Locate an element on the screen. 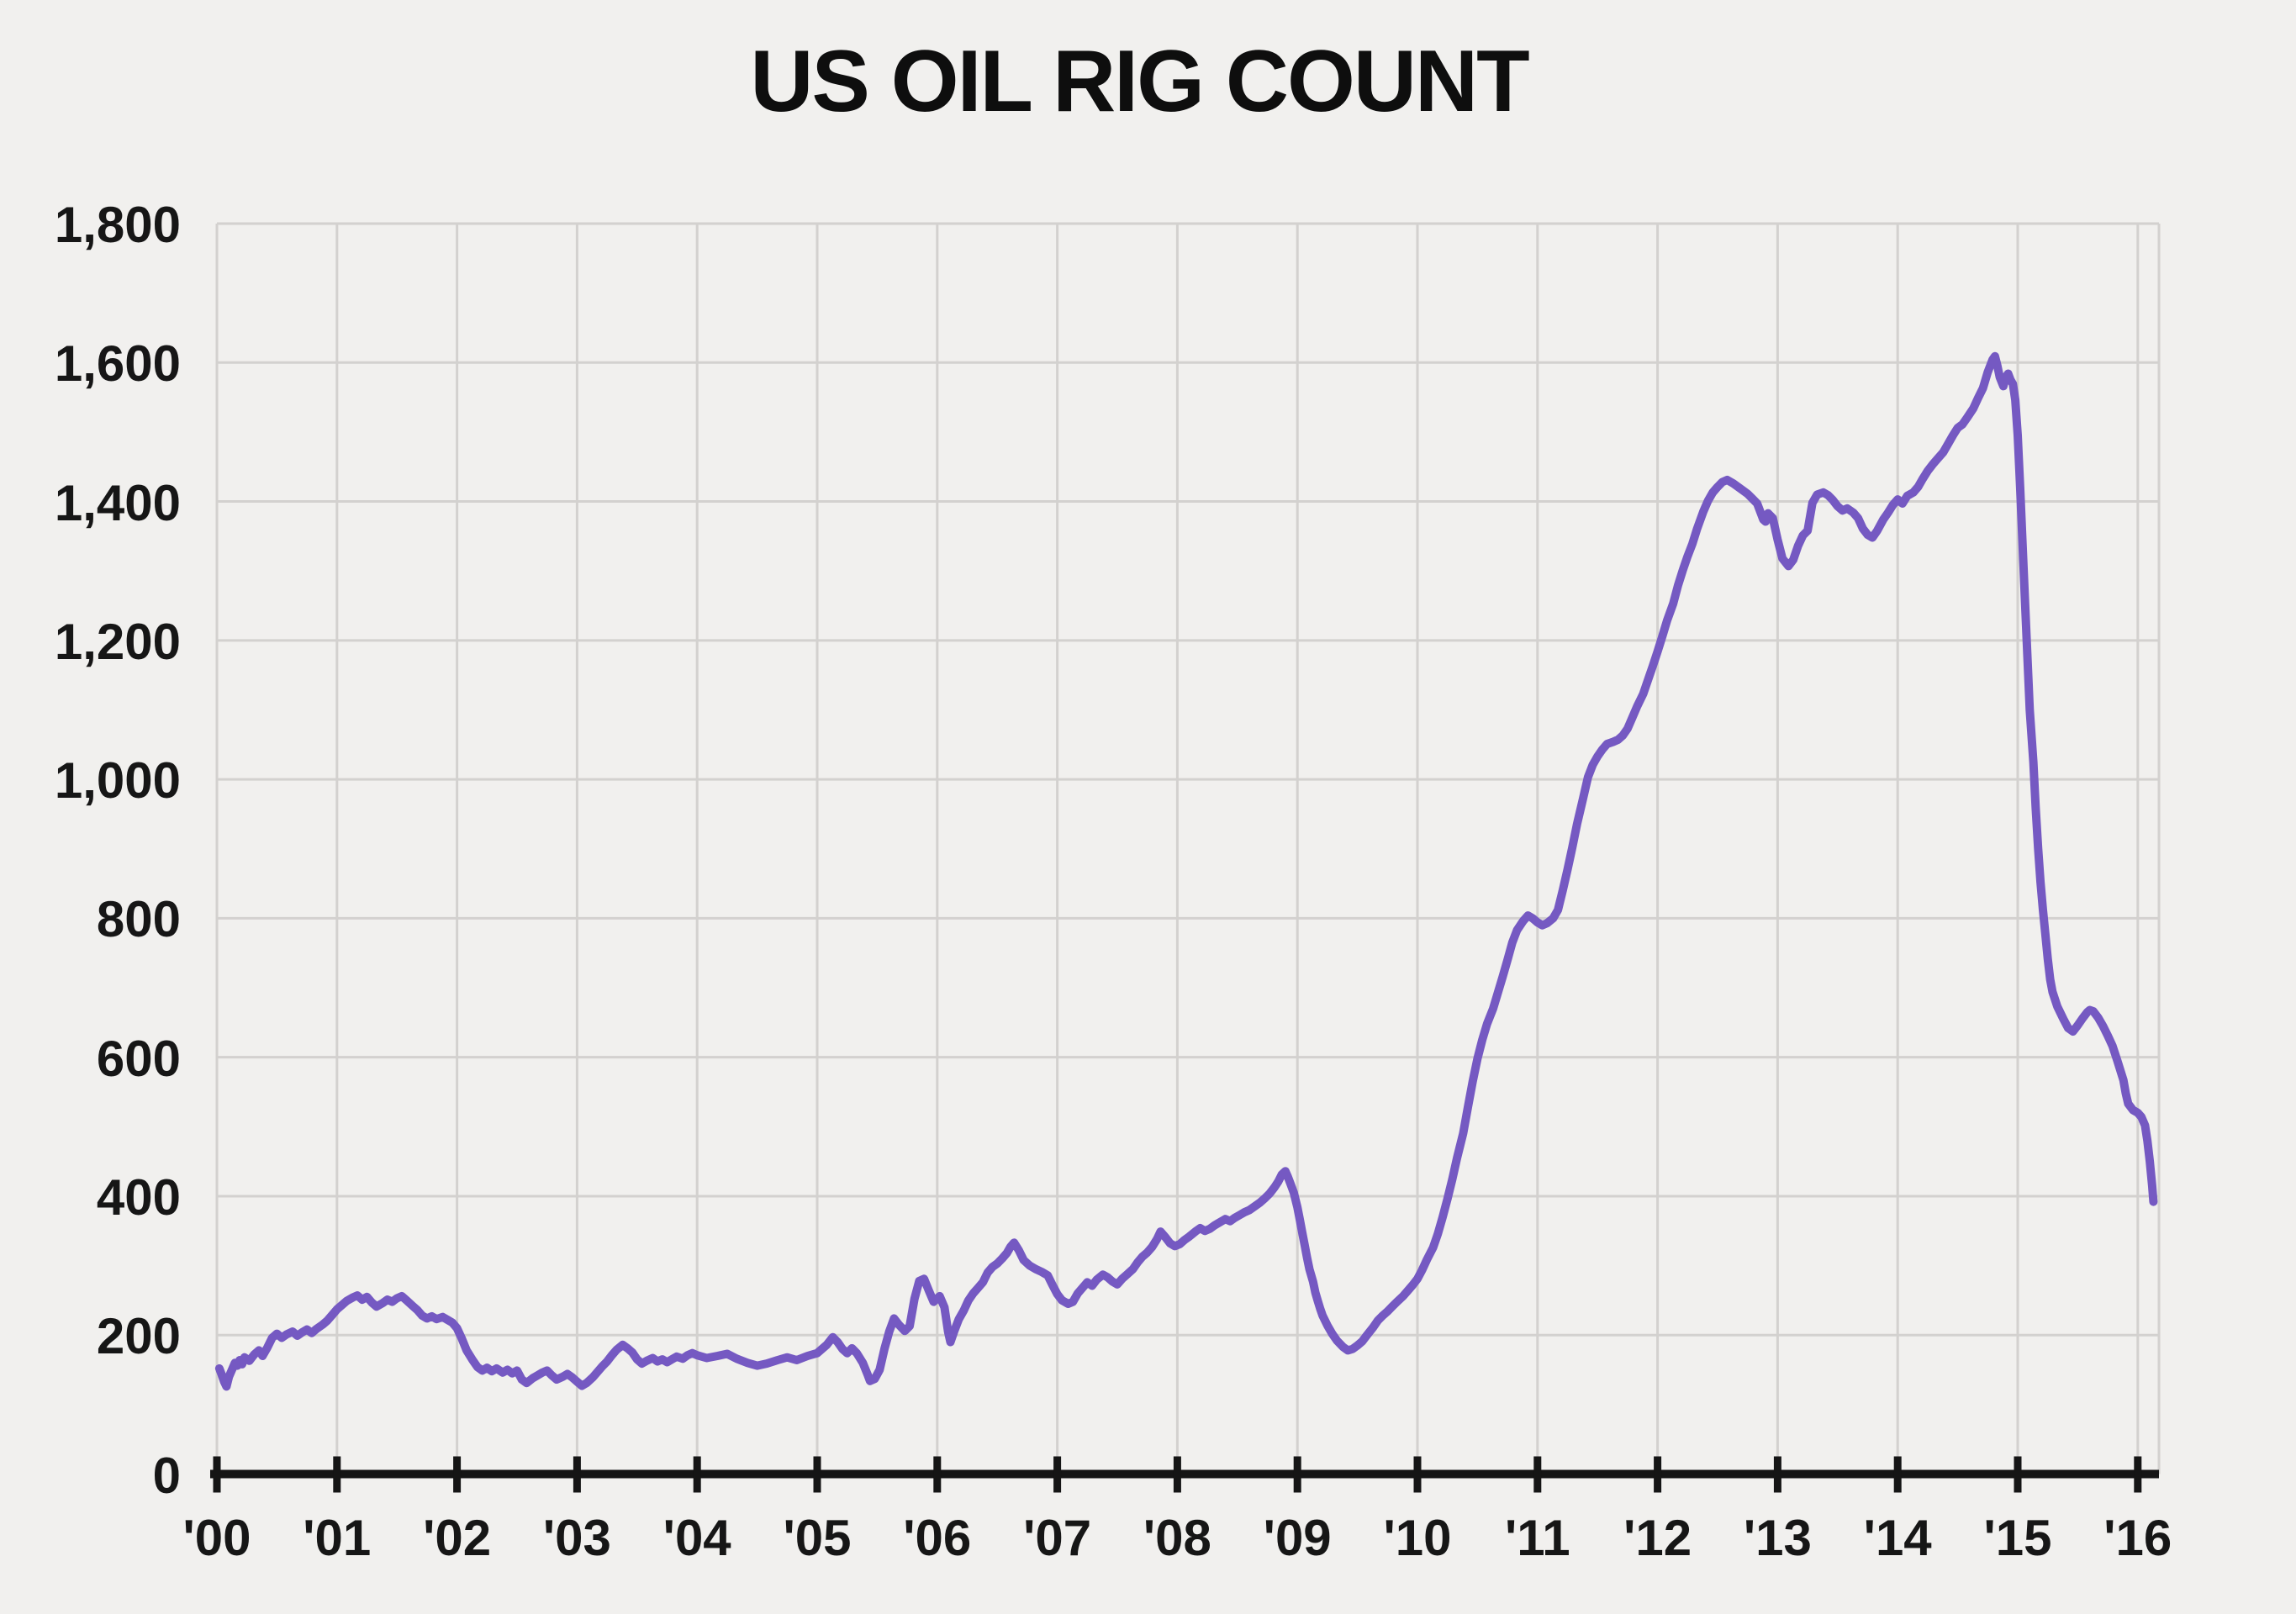 The image size is (2296, 1614). x-axis-label-14: '14 is located at coordinates (1897, 1538).